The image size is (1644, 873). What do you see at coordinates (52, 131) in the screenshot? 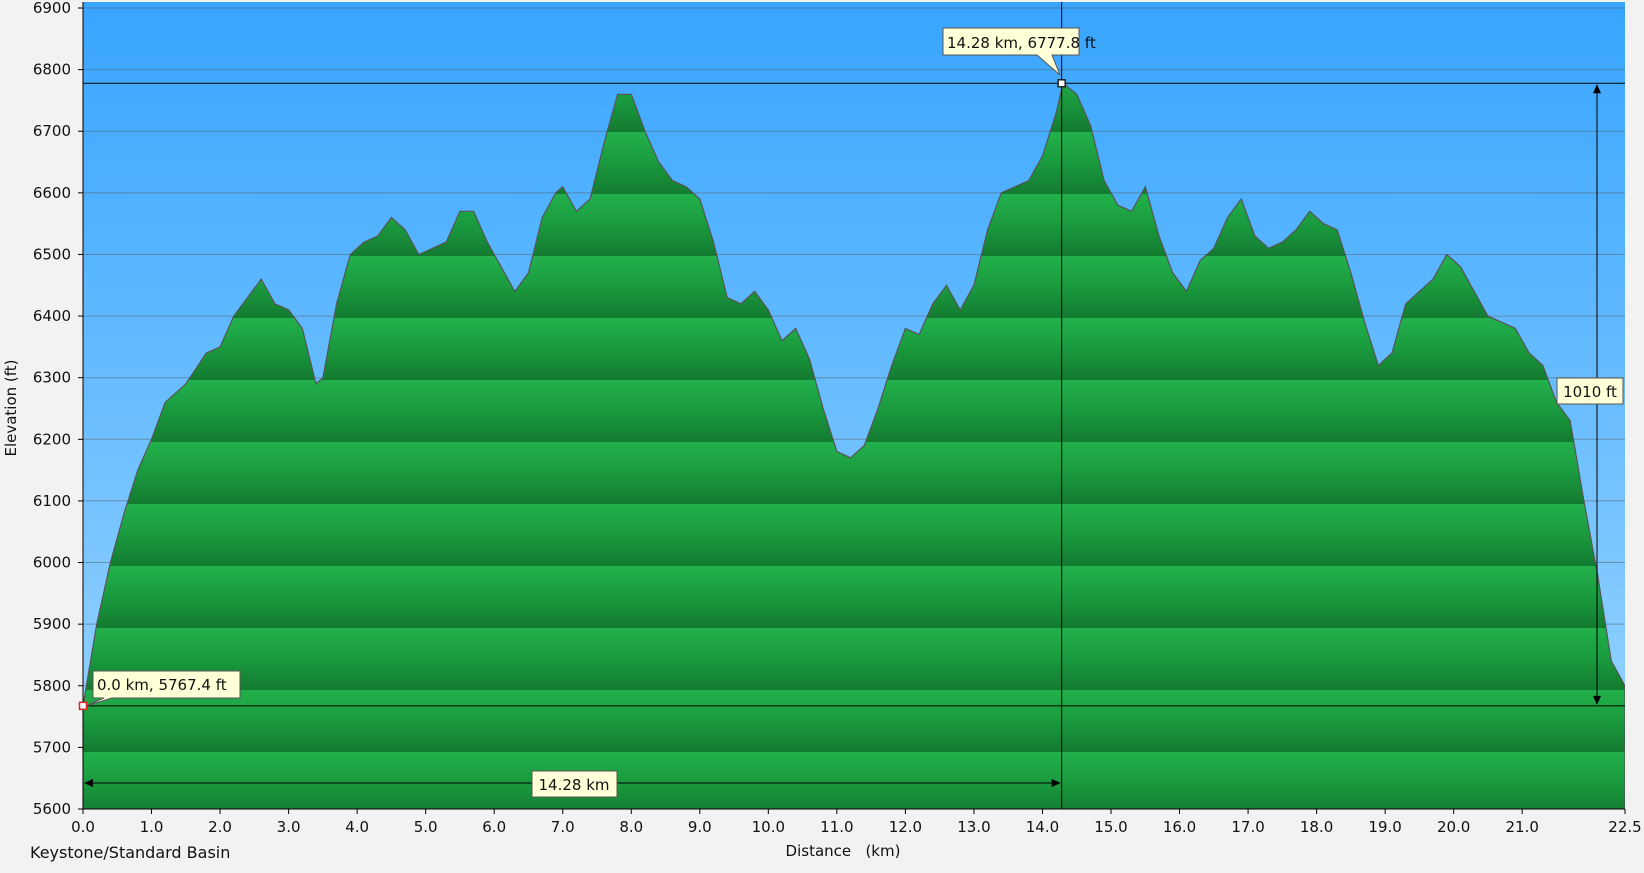
I see `y-tick-label: 6700` at bounding box center [52, 131].